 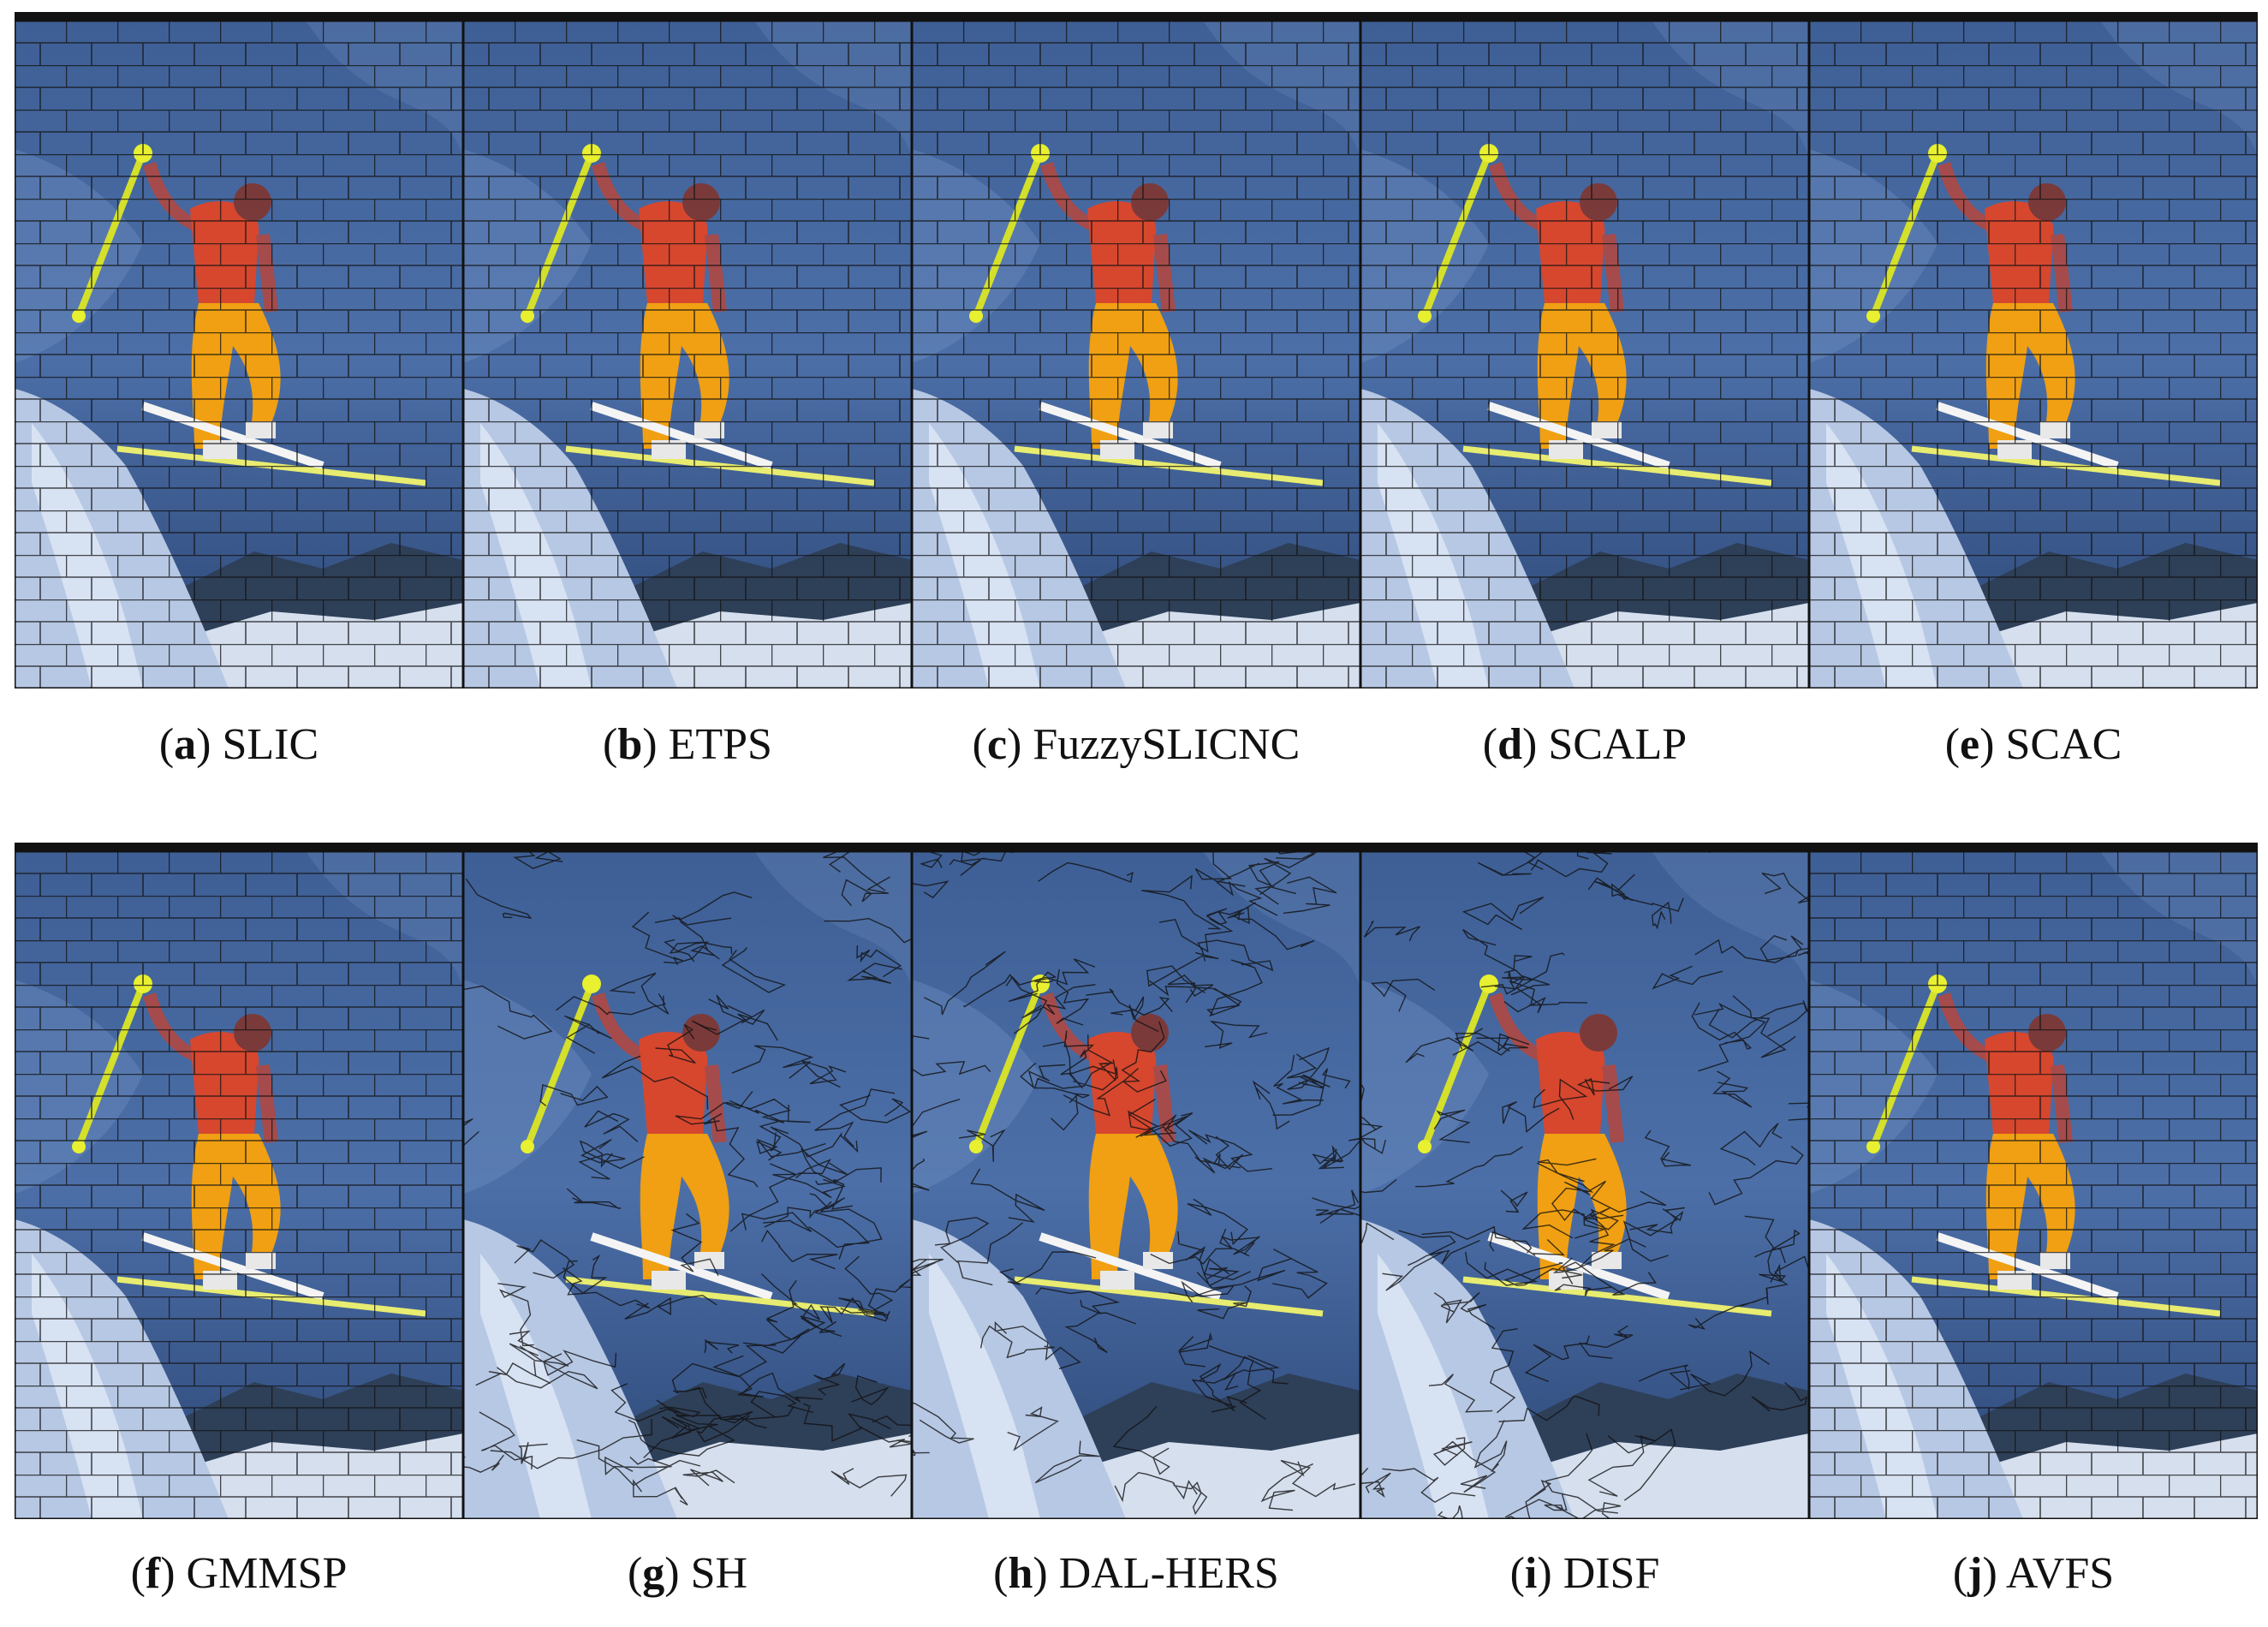 I want to click on caption-letter: b, so click(x=629, y=744).